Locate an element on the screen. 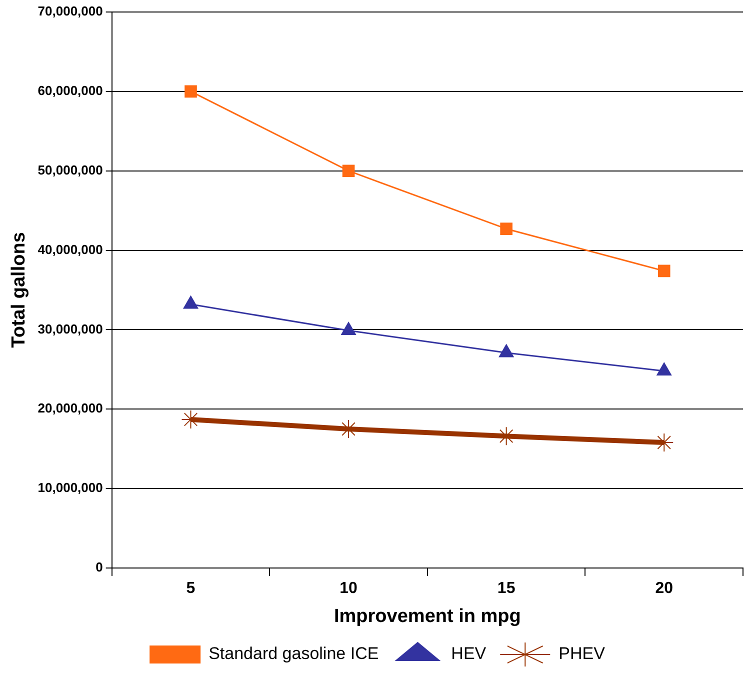 The width and height of the screenshot is (753, 673). y-tick-label: 20,000,000 is located at coordinates (70, 408).